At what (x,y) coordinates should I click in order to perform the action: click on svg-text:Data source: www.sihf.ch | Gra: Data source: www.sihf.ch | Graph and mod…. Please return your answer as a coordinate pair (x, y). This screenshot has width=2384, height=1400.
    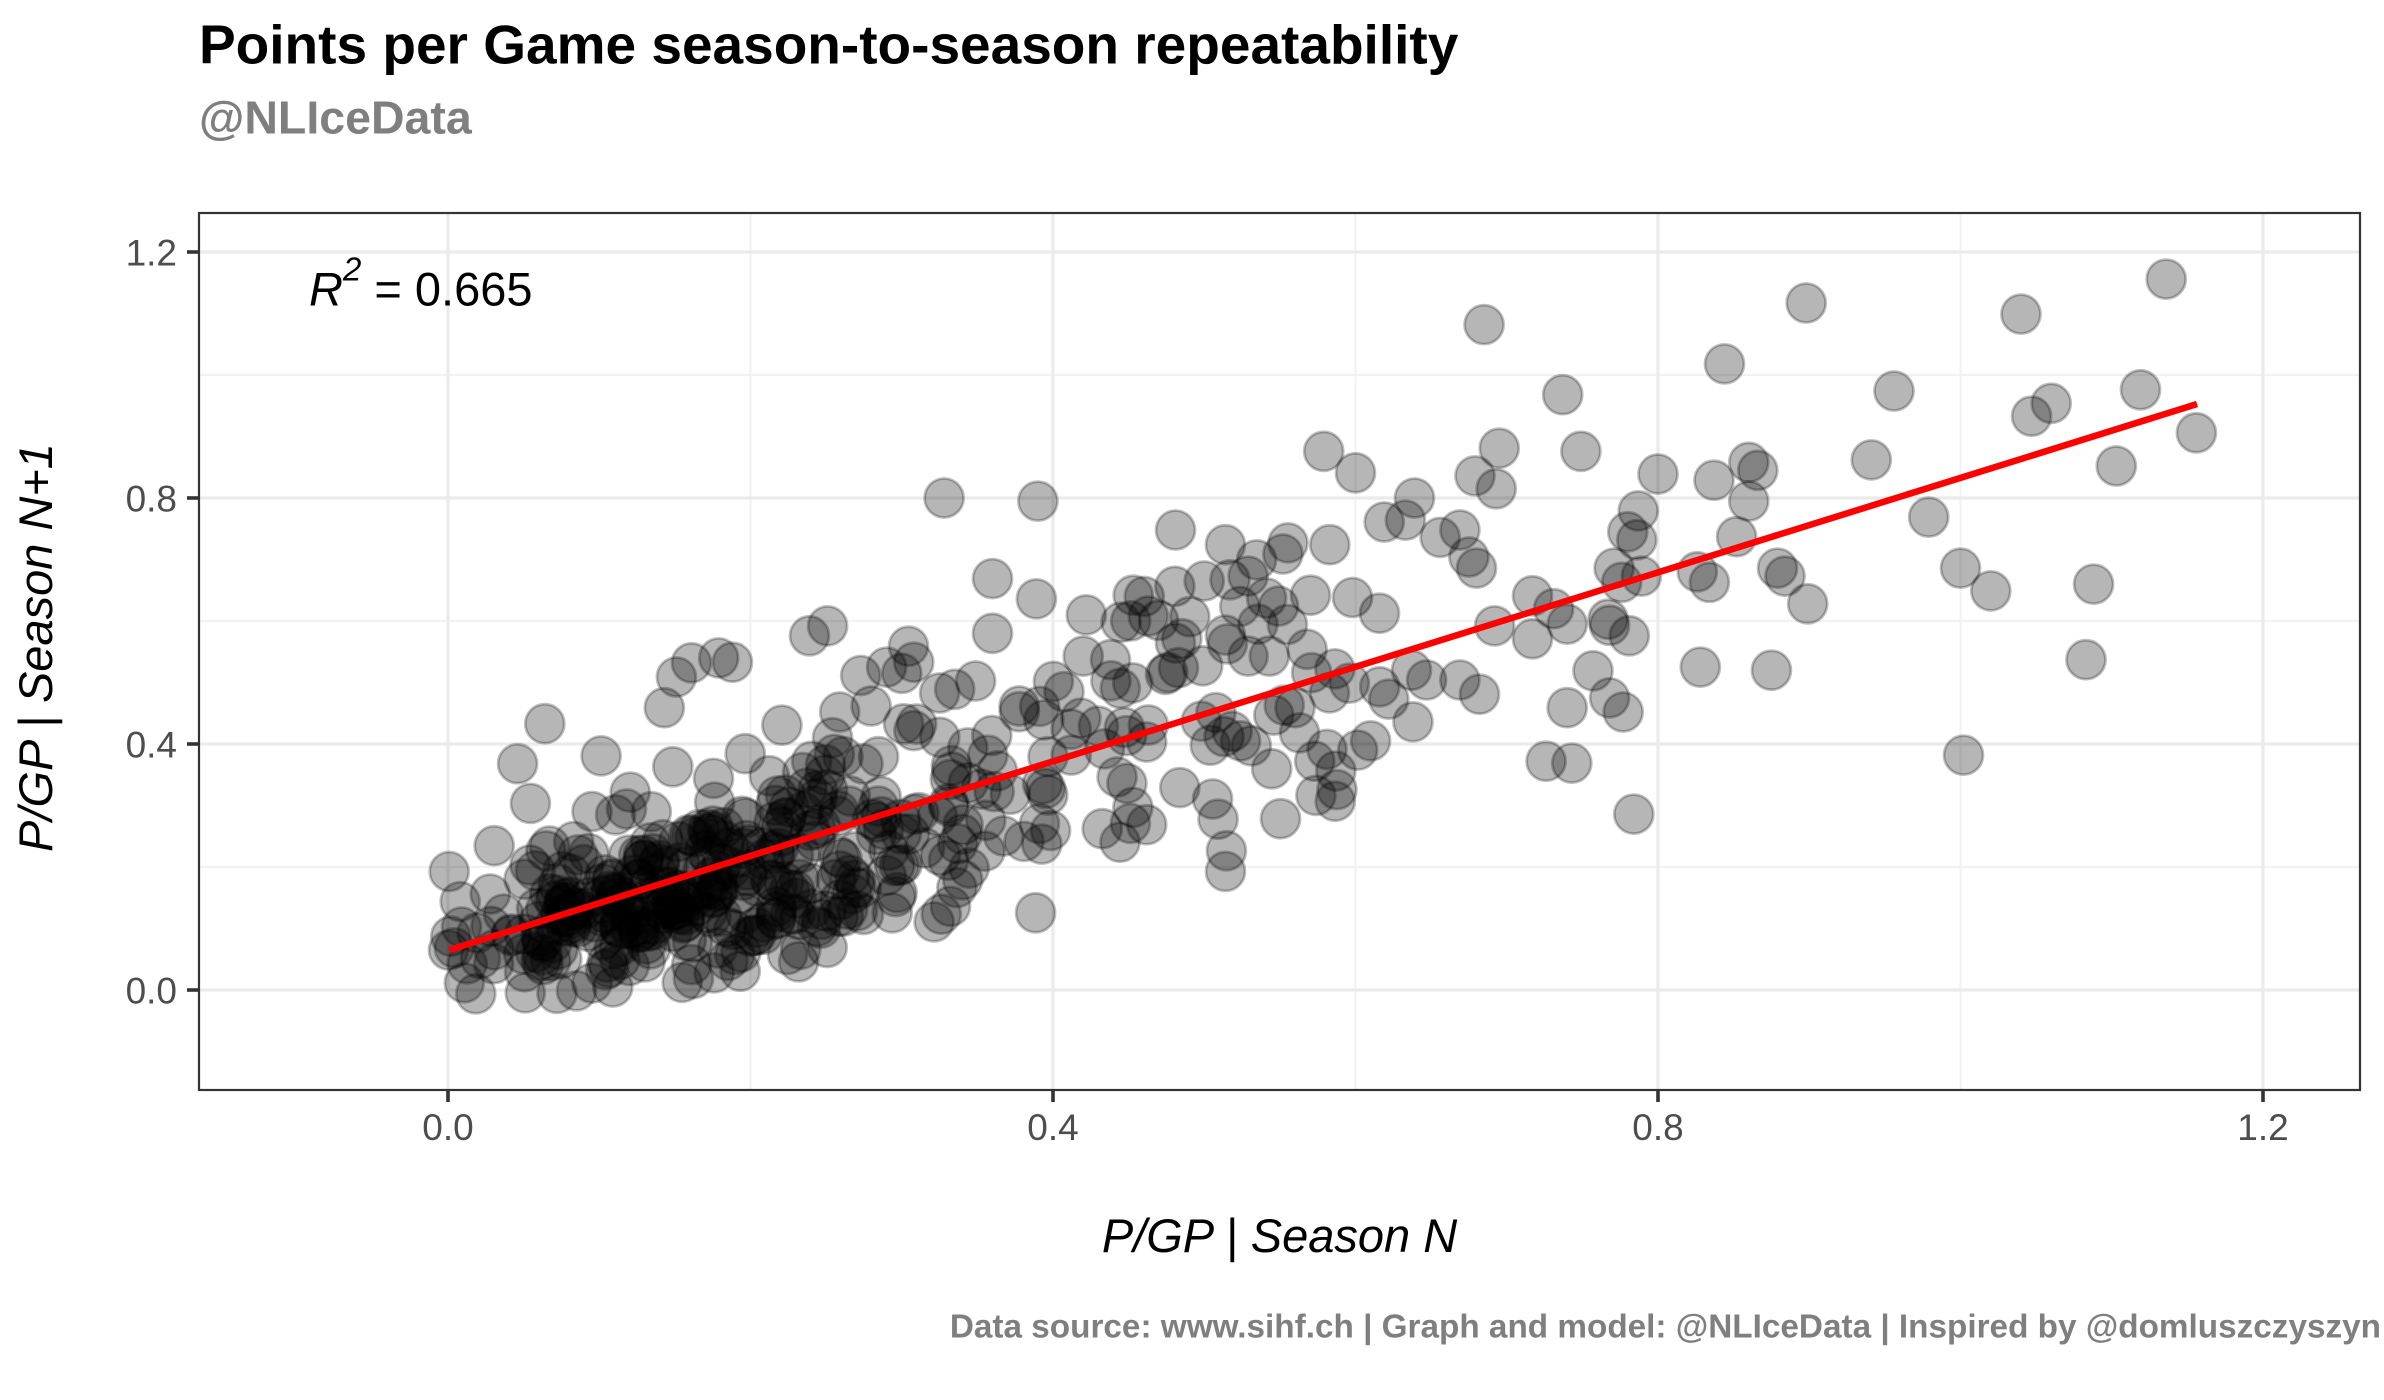
    Looking at the image, I should click on (1665, 1327).